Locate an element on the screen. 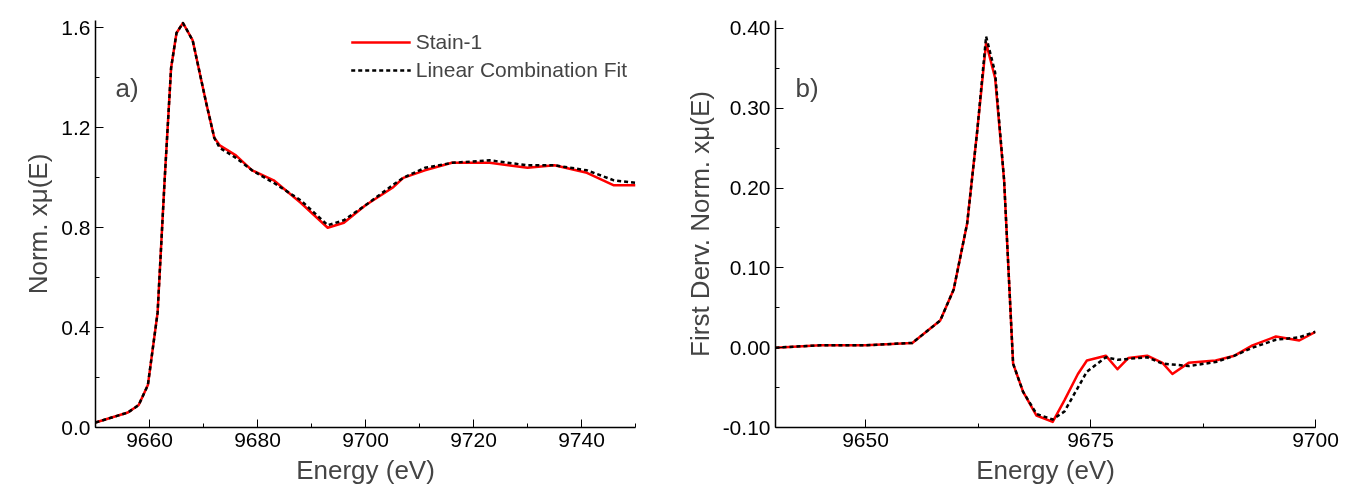 Image resolution: width=1360 pixels, height=497 pixels. legend-label: Stain-1 is located at coordinates (449, 42).